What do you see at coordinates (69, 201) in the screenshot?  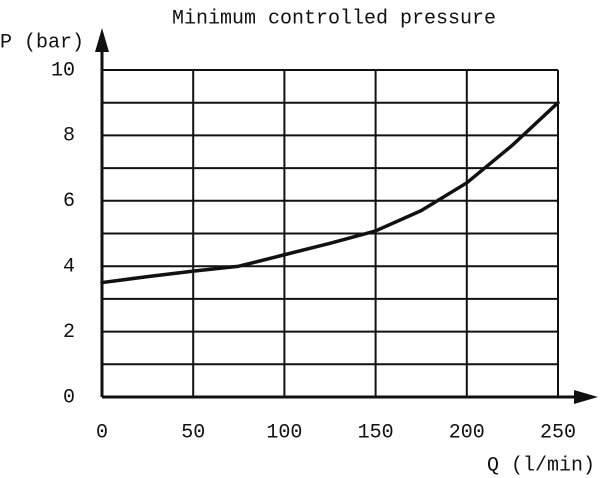 I see `y-tick-label: 6` at bounding box center [69, 201].